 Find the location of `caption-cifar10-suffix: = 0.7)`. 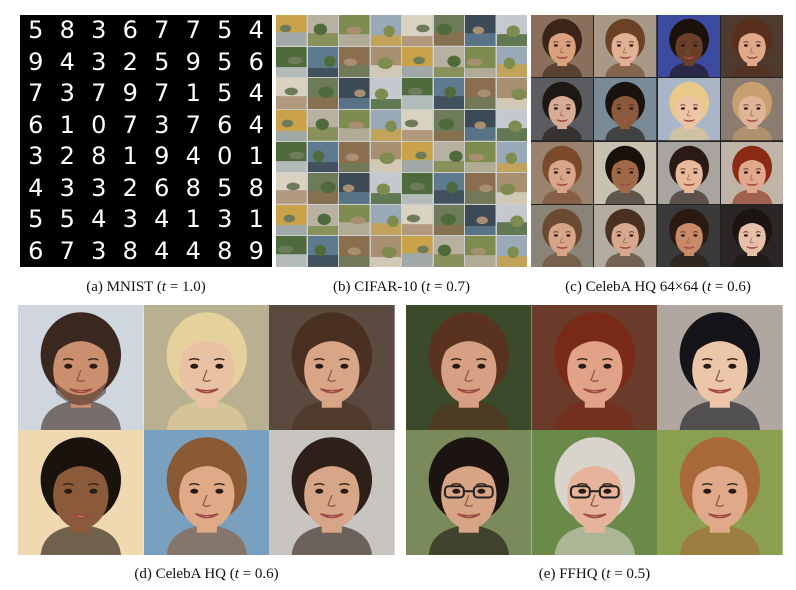

caption-cifar10-suffix: = 0.7) is located at coordinates (450, 287).